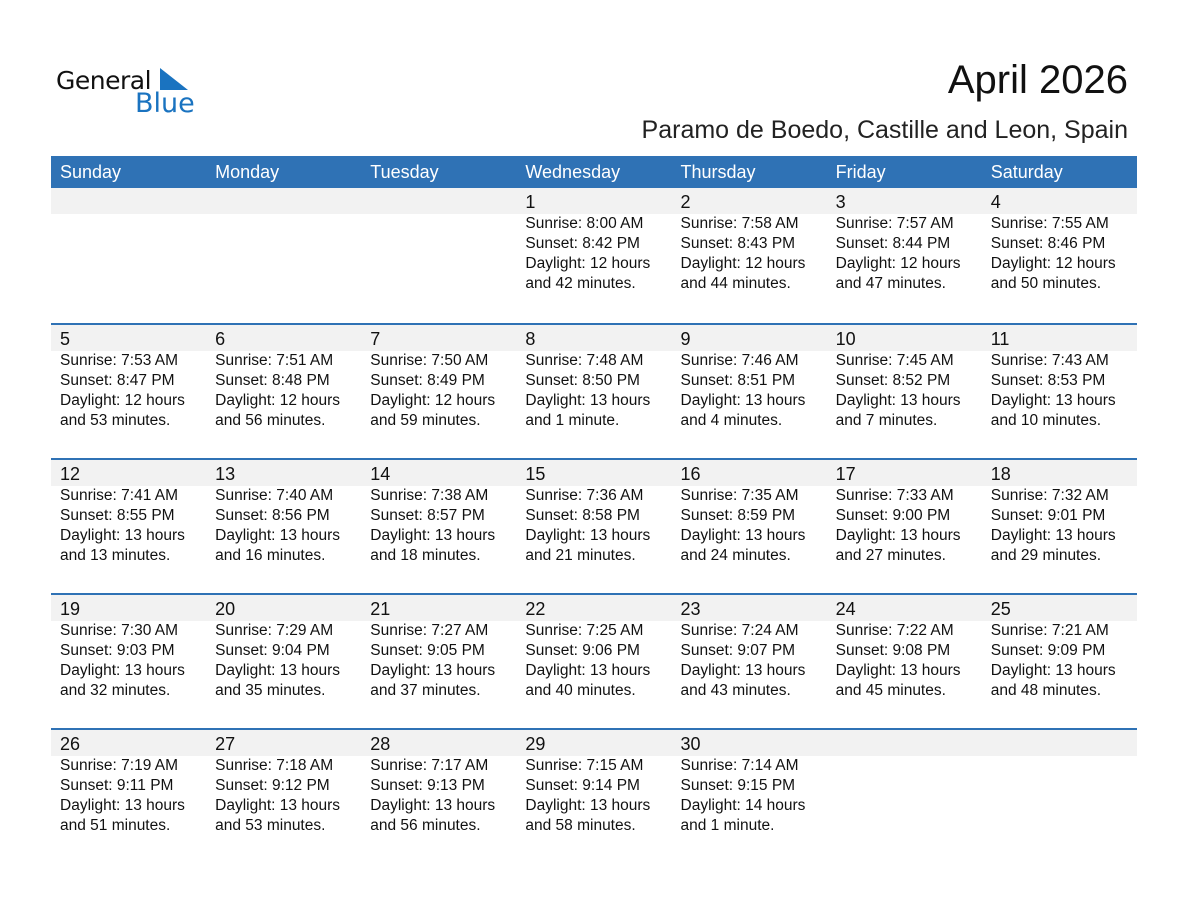 Image resolution: width=1188 pixels, height=918 pixels. What do you see at coordinates (584, 630) in the screenshot?
I see `sunrise-text: Sunrise: 7:25 AM` at bounding box center [584, 630].